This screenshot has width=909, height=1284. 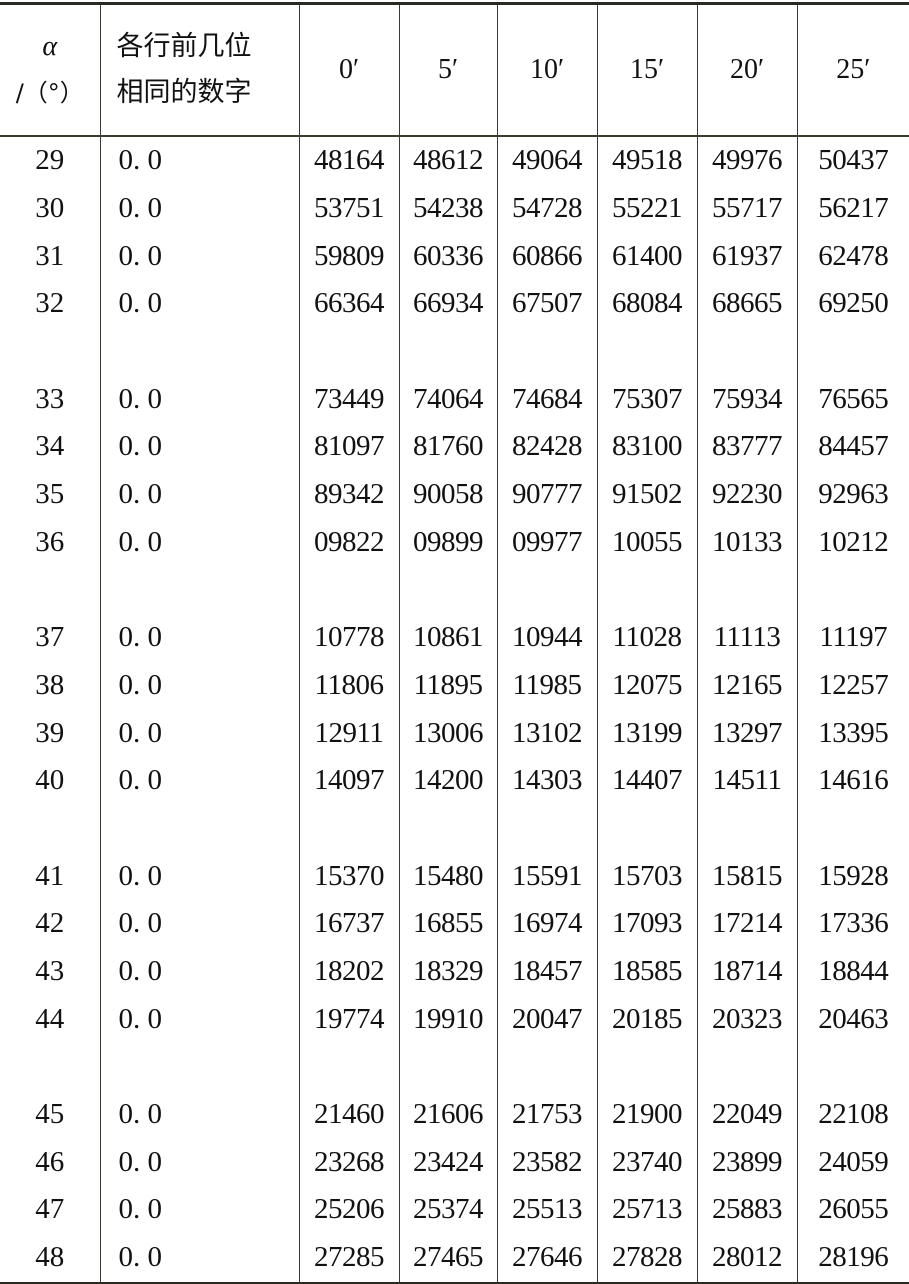 I want to click on value-cell: 55221, so click(x=646, y=208).